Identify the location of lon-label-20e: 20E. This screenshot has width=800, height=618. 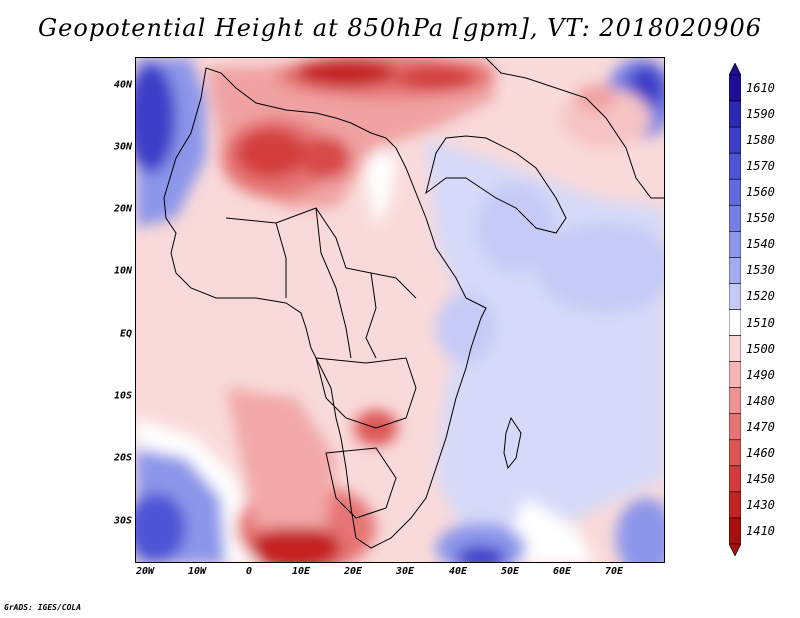
(353, 571).